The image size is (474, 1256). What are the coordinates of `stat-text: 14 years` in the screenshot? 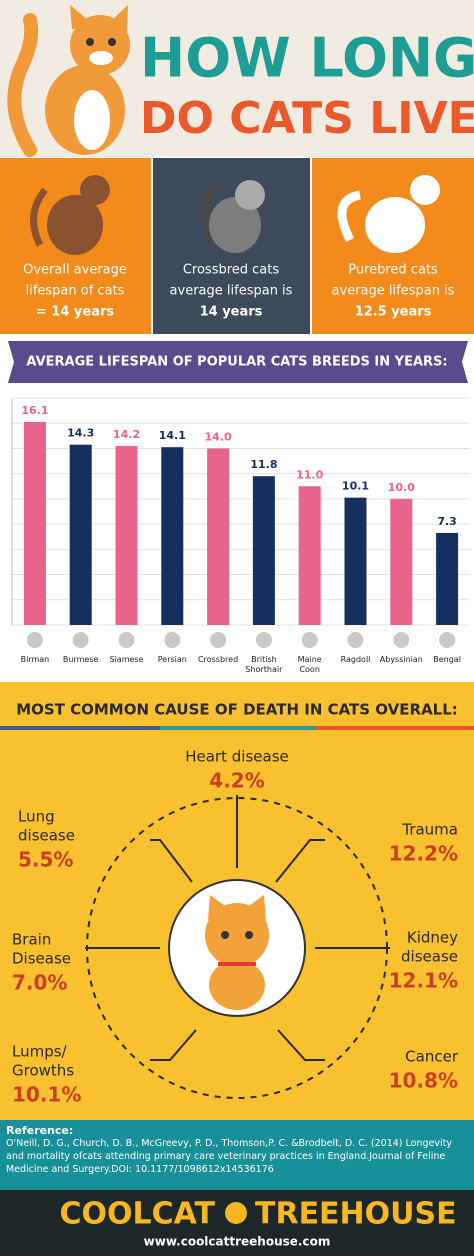 It's located at (231, 312).